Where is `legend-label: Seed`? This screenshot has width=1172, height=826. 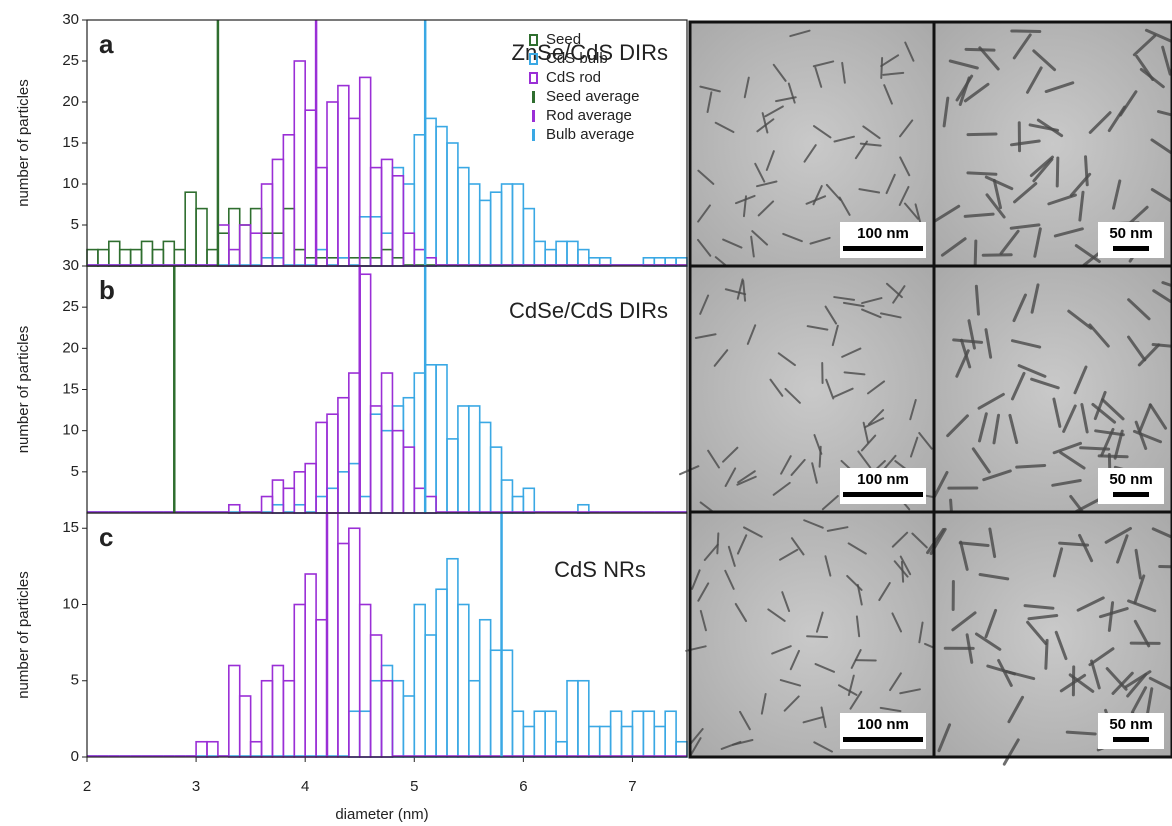 legend-label: Seed is located at coordinates (563, 39).